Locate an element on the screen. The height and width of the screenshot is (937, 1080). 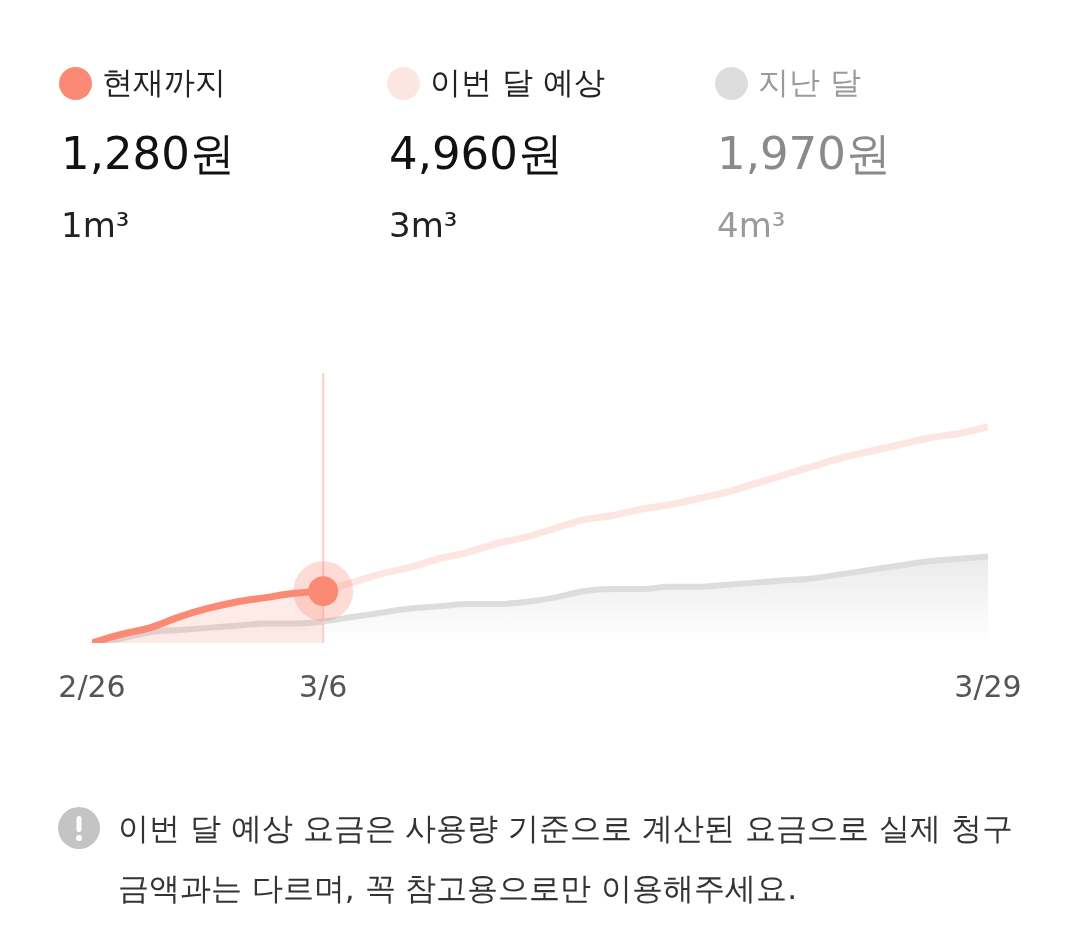
text: 4,960원 is located at coordinates (476, 154).